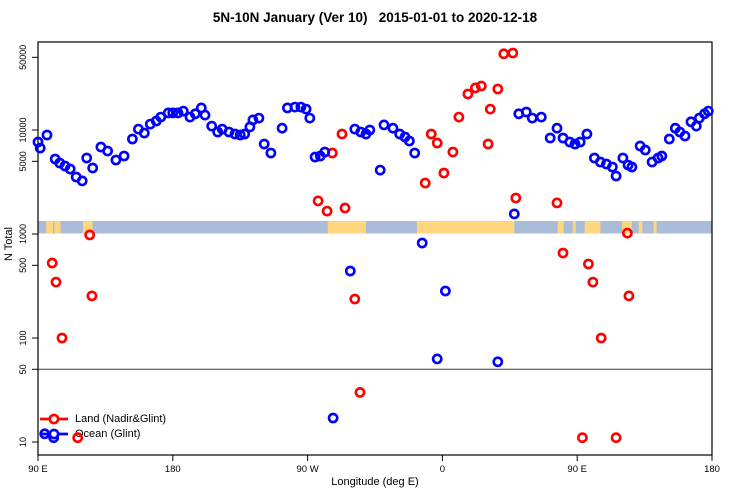  What do you see at coordinates (23, 234) in the screenshot?
I see `y-tick-label: 1000` at bounding box center [23, 234].